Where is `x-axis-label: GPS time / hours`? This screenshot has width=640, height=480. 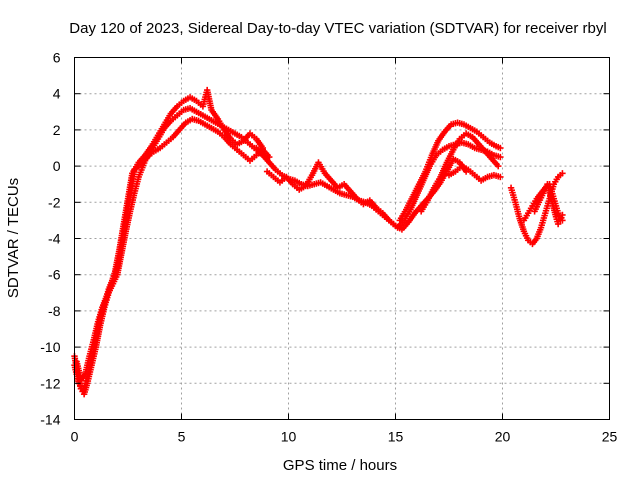 x-axis-label: GPS time / hours is located at coordinates (340, 465).